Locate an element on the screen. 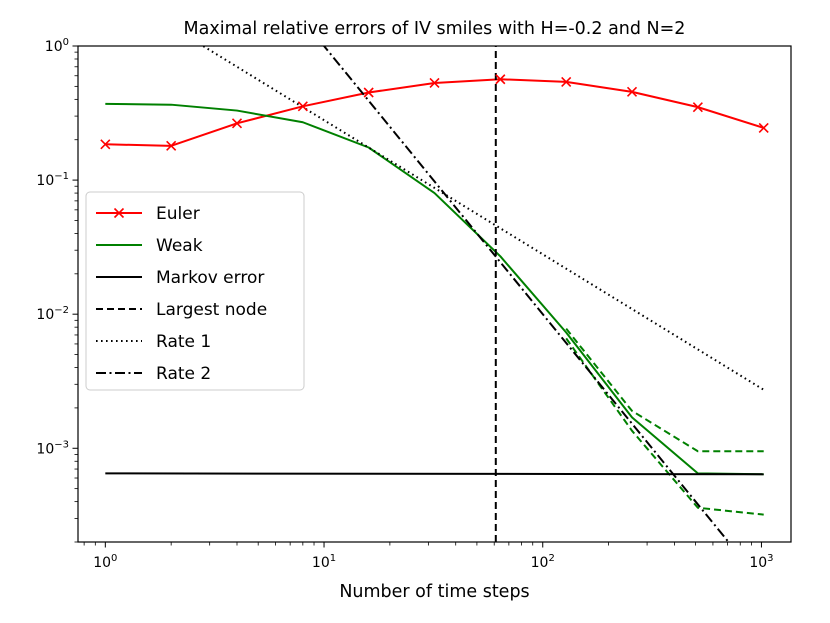  legend-label-weak: Weak is located at coordinates (179, 246).